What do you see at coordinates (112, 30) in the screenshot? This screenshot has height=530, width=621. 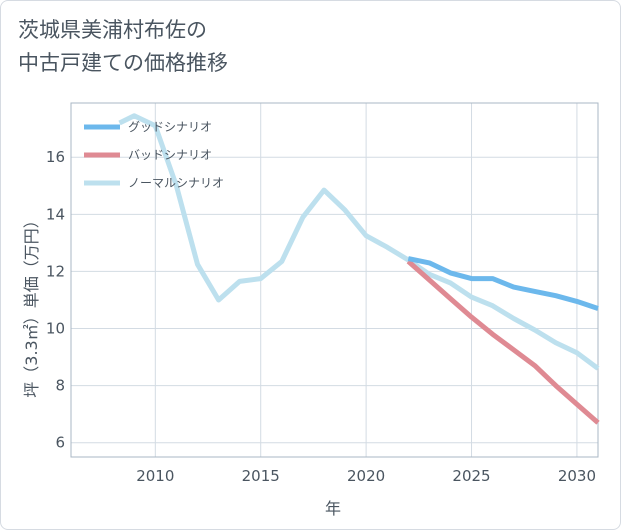 I see `chart-title-line1: 茨城県美浦村布佐の` at bounding box center [112, 30].